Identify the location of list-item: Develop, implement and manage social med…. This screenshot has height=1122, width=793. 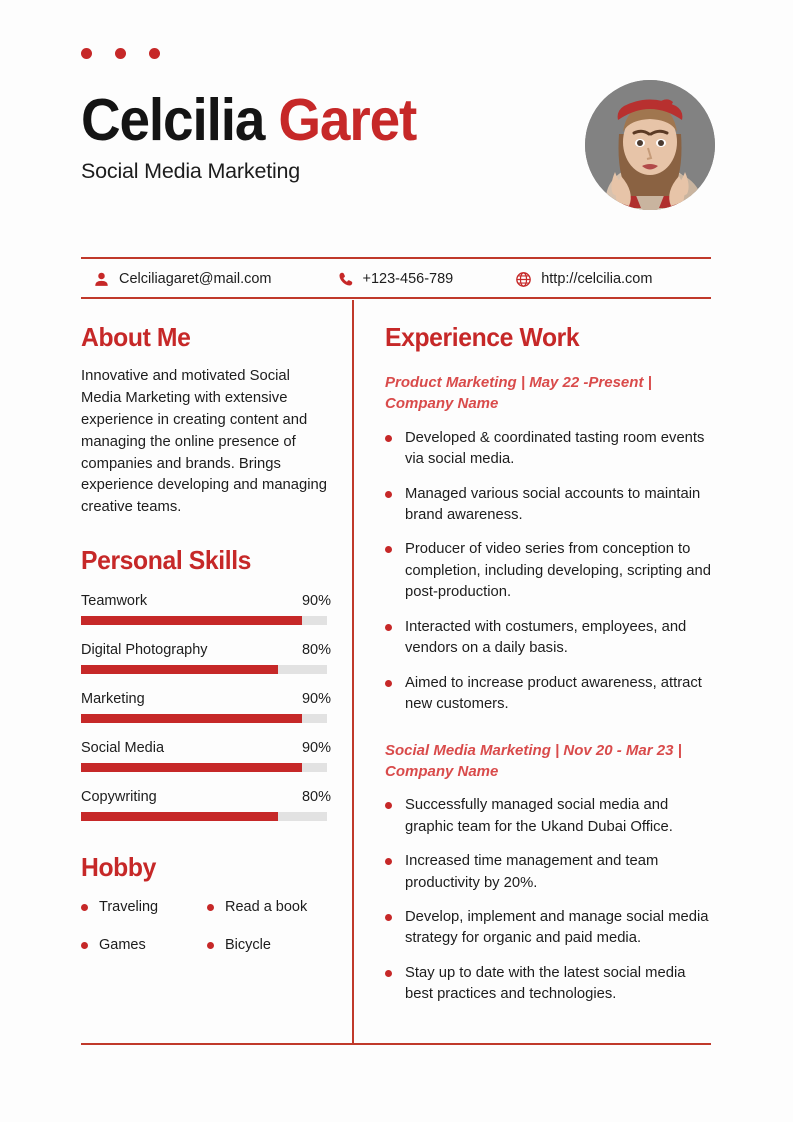
(549, 928).